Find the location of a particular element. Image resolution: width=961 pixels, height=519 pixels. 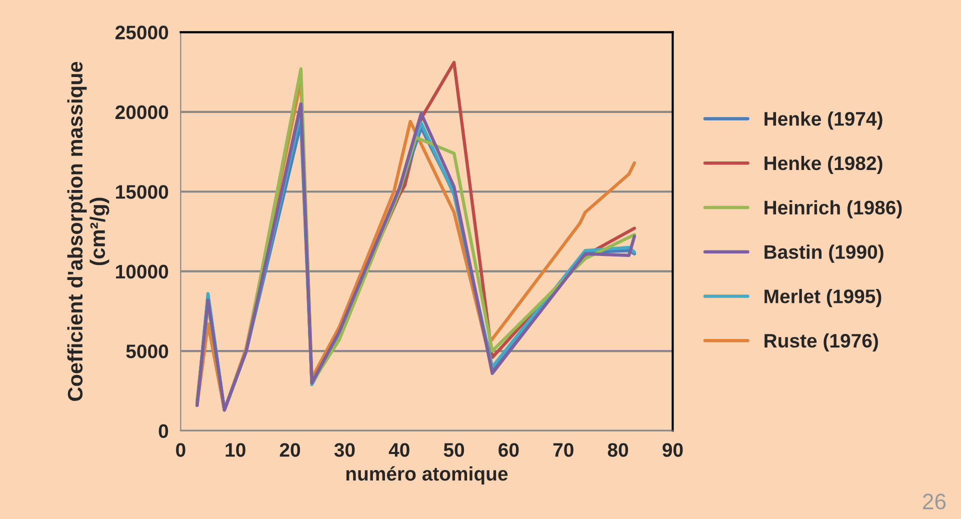

x-tick-label: 40 is located at coordinates (399, 450).